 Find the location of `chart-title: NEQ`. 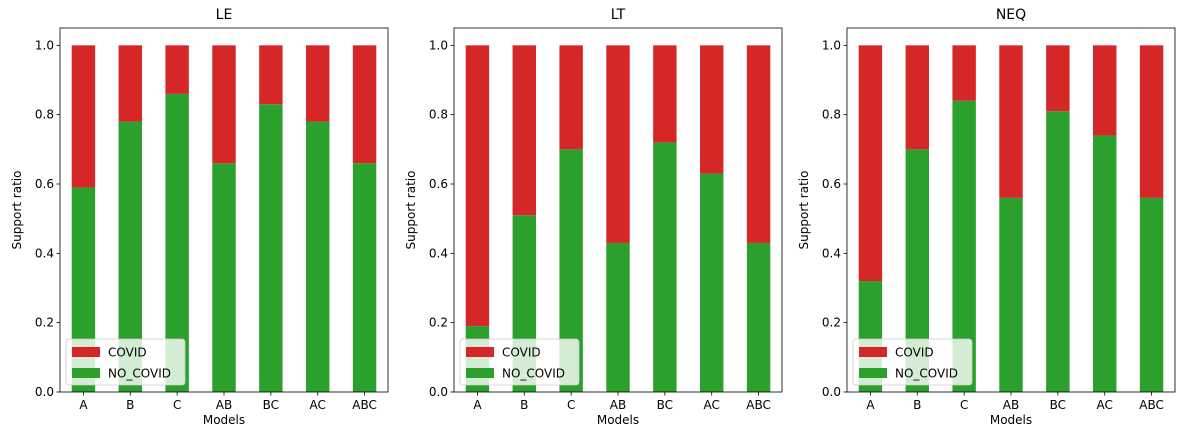

chart-title: NEQ is located at coordinates (1011, 15).